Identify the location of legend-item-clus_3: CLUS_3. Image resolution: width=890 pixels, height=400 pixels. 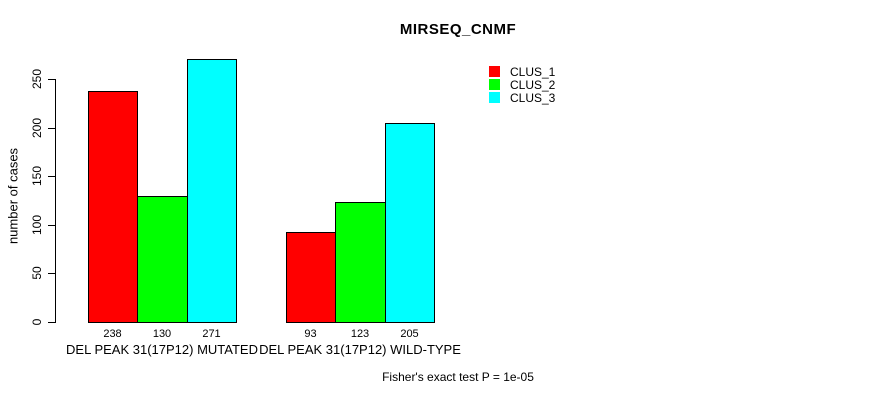
(522, 97).